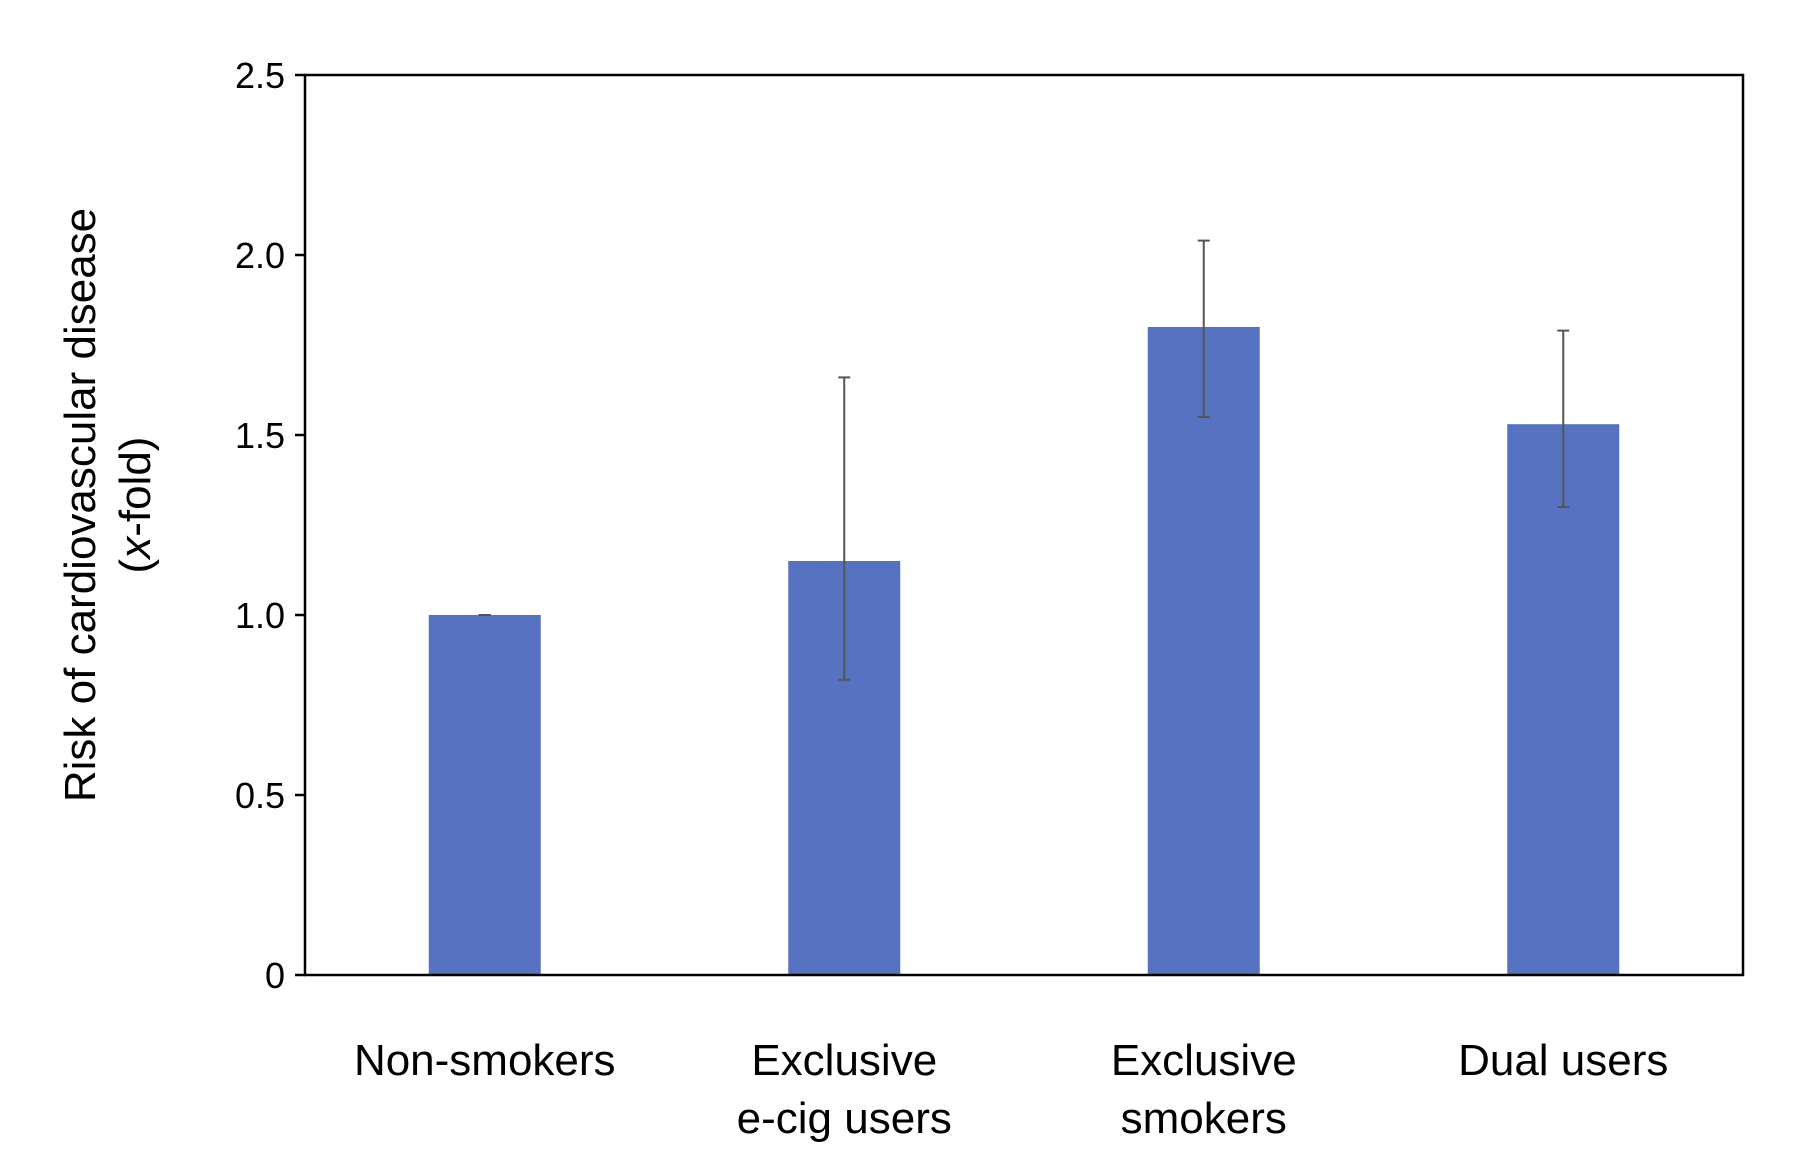 The width and height of the screenshot is (1800, 1175). Describe the element at coordinates (1563, 1060) in the screenshot. I see `category-label: Dual users` at that location.